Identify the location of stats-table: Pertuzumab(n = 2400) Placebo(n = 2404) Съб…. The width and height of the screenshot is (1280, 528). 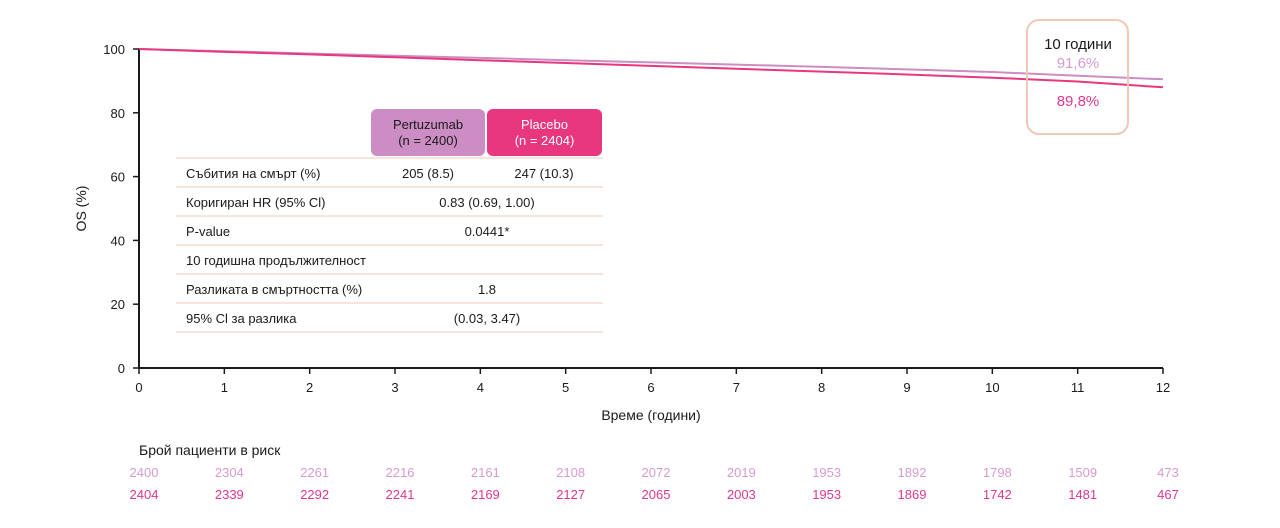
(389, 221).